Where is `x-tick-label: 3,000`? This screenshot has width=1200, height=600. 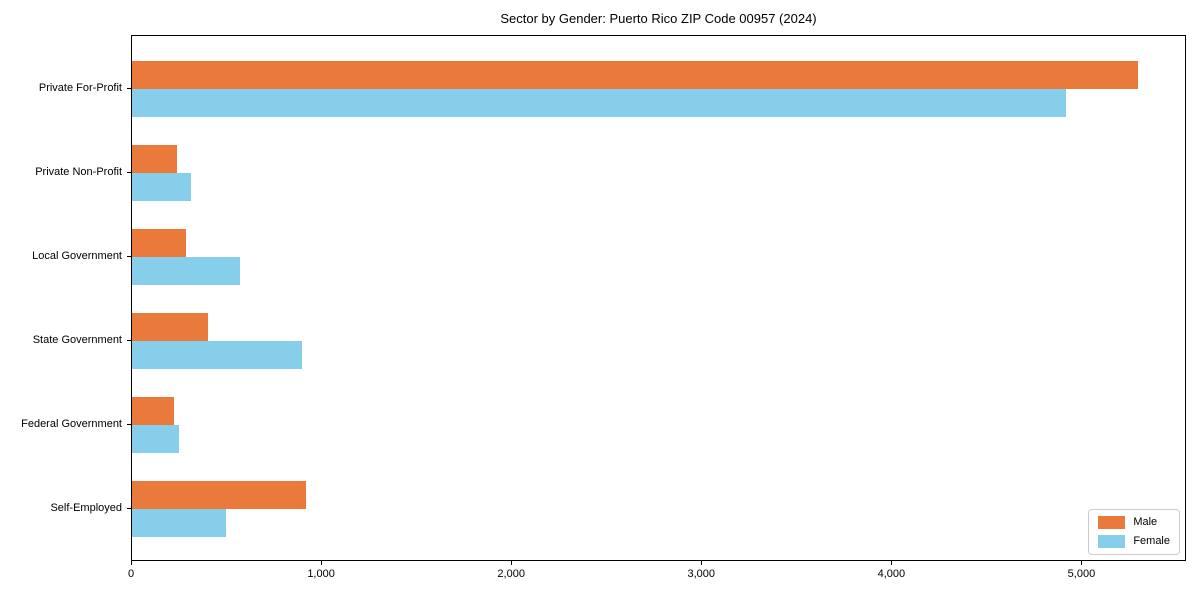
x-tick-label: 3,000 is located at coordinates (701, 574).